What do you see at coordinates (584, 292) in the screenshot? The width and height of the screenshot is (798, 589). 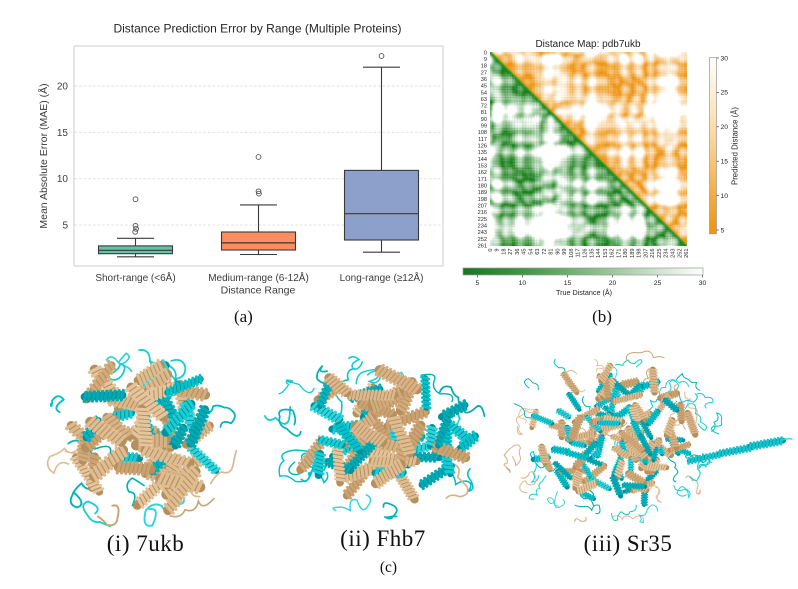 I see `svg-text: True Distance (Å)` at bounding box center [584, 292].